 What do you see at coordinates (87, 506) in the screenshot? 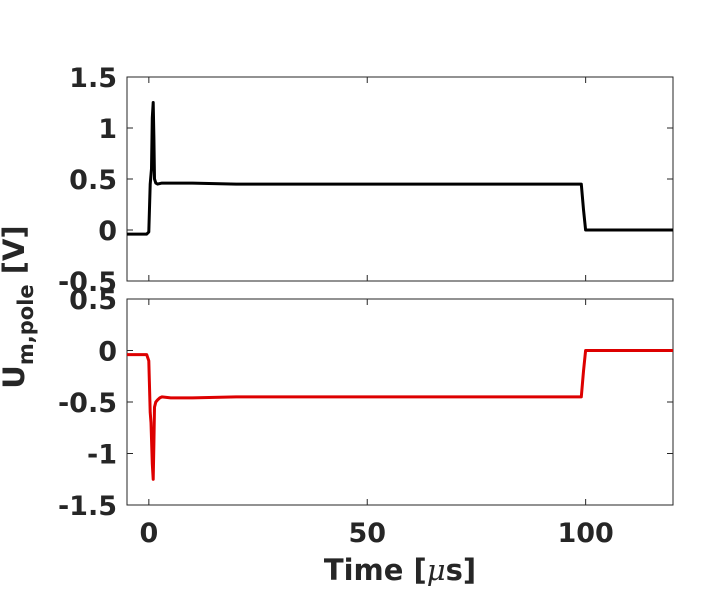
I see `y-tick-label: -1.5` at bounding box center [87, 506].